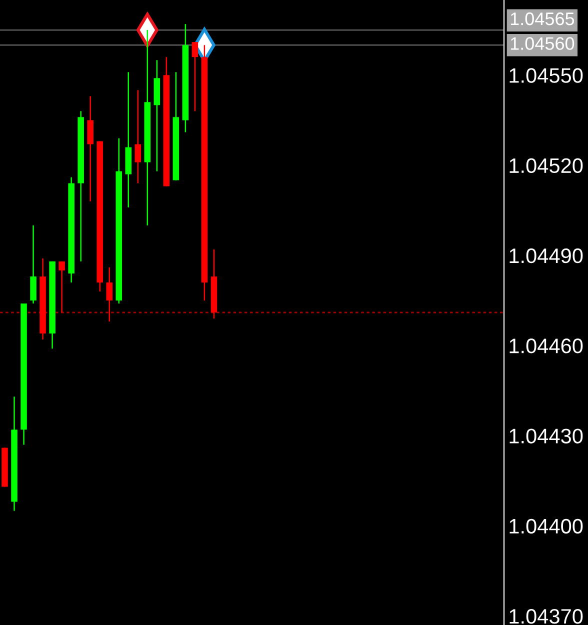 Image resolution: width=588 pixels, height=625 pixels. I want to click on y-tick-label: 1.04370, so click(546, 616).